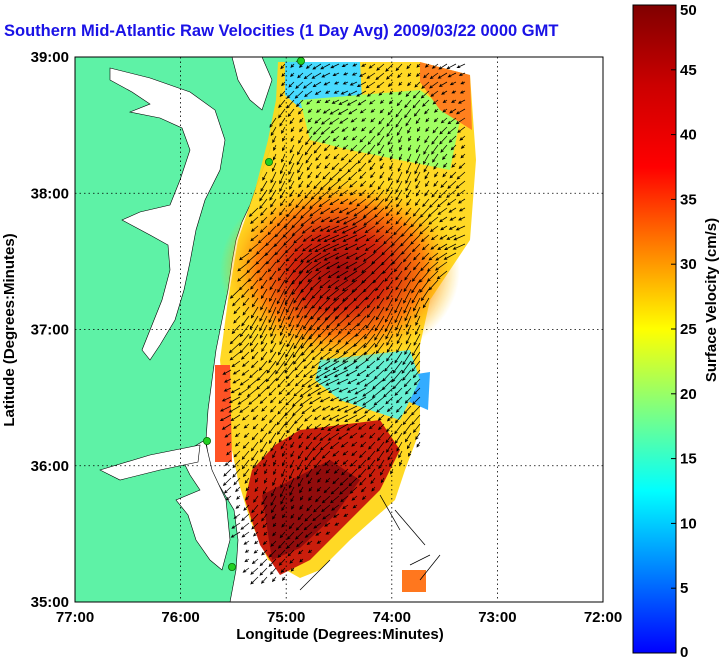 Image resolution: width=724 pixels, height=659 pixels. What do you see at coordinates (286, 617) in the screenshot?
I see `longitude-tick-label: 75:00` at bounding box center [286, 617].